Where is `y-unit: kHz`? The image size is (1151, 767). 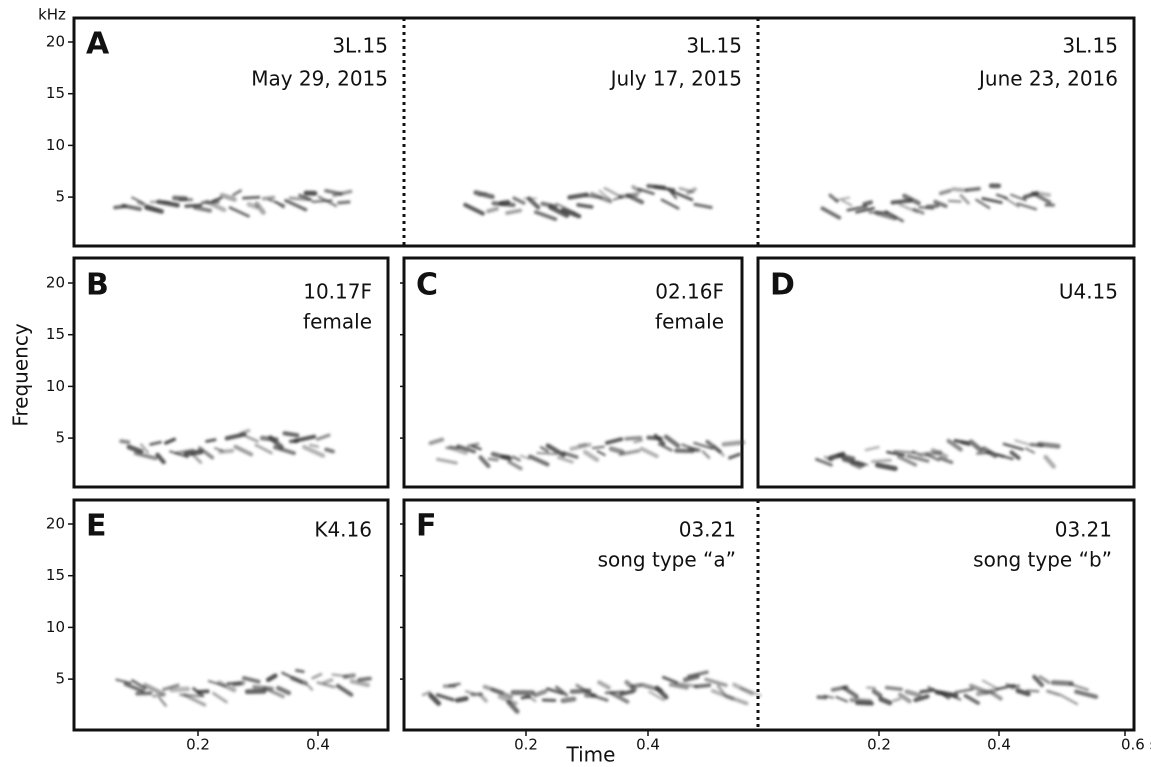
y-unit: kHz is located at coordinates (52, 15).